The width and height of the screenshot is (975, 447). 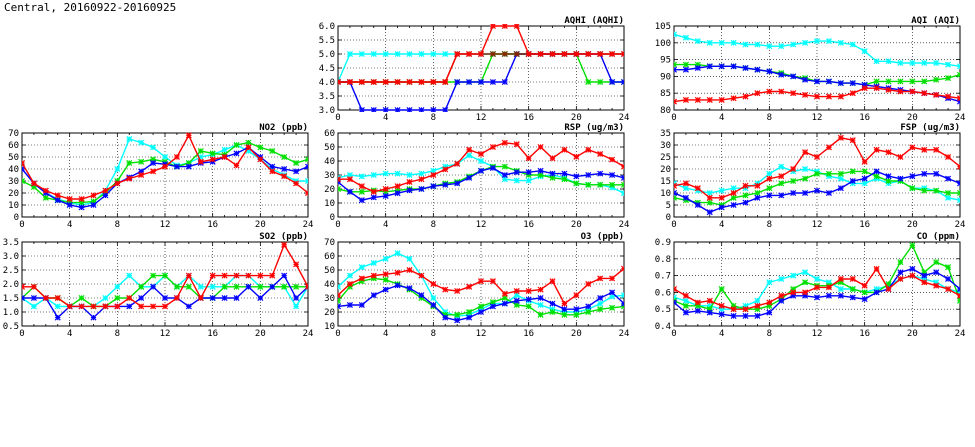 I want to click on y-tick-label: 30, so click(x=329, y=299).